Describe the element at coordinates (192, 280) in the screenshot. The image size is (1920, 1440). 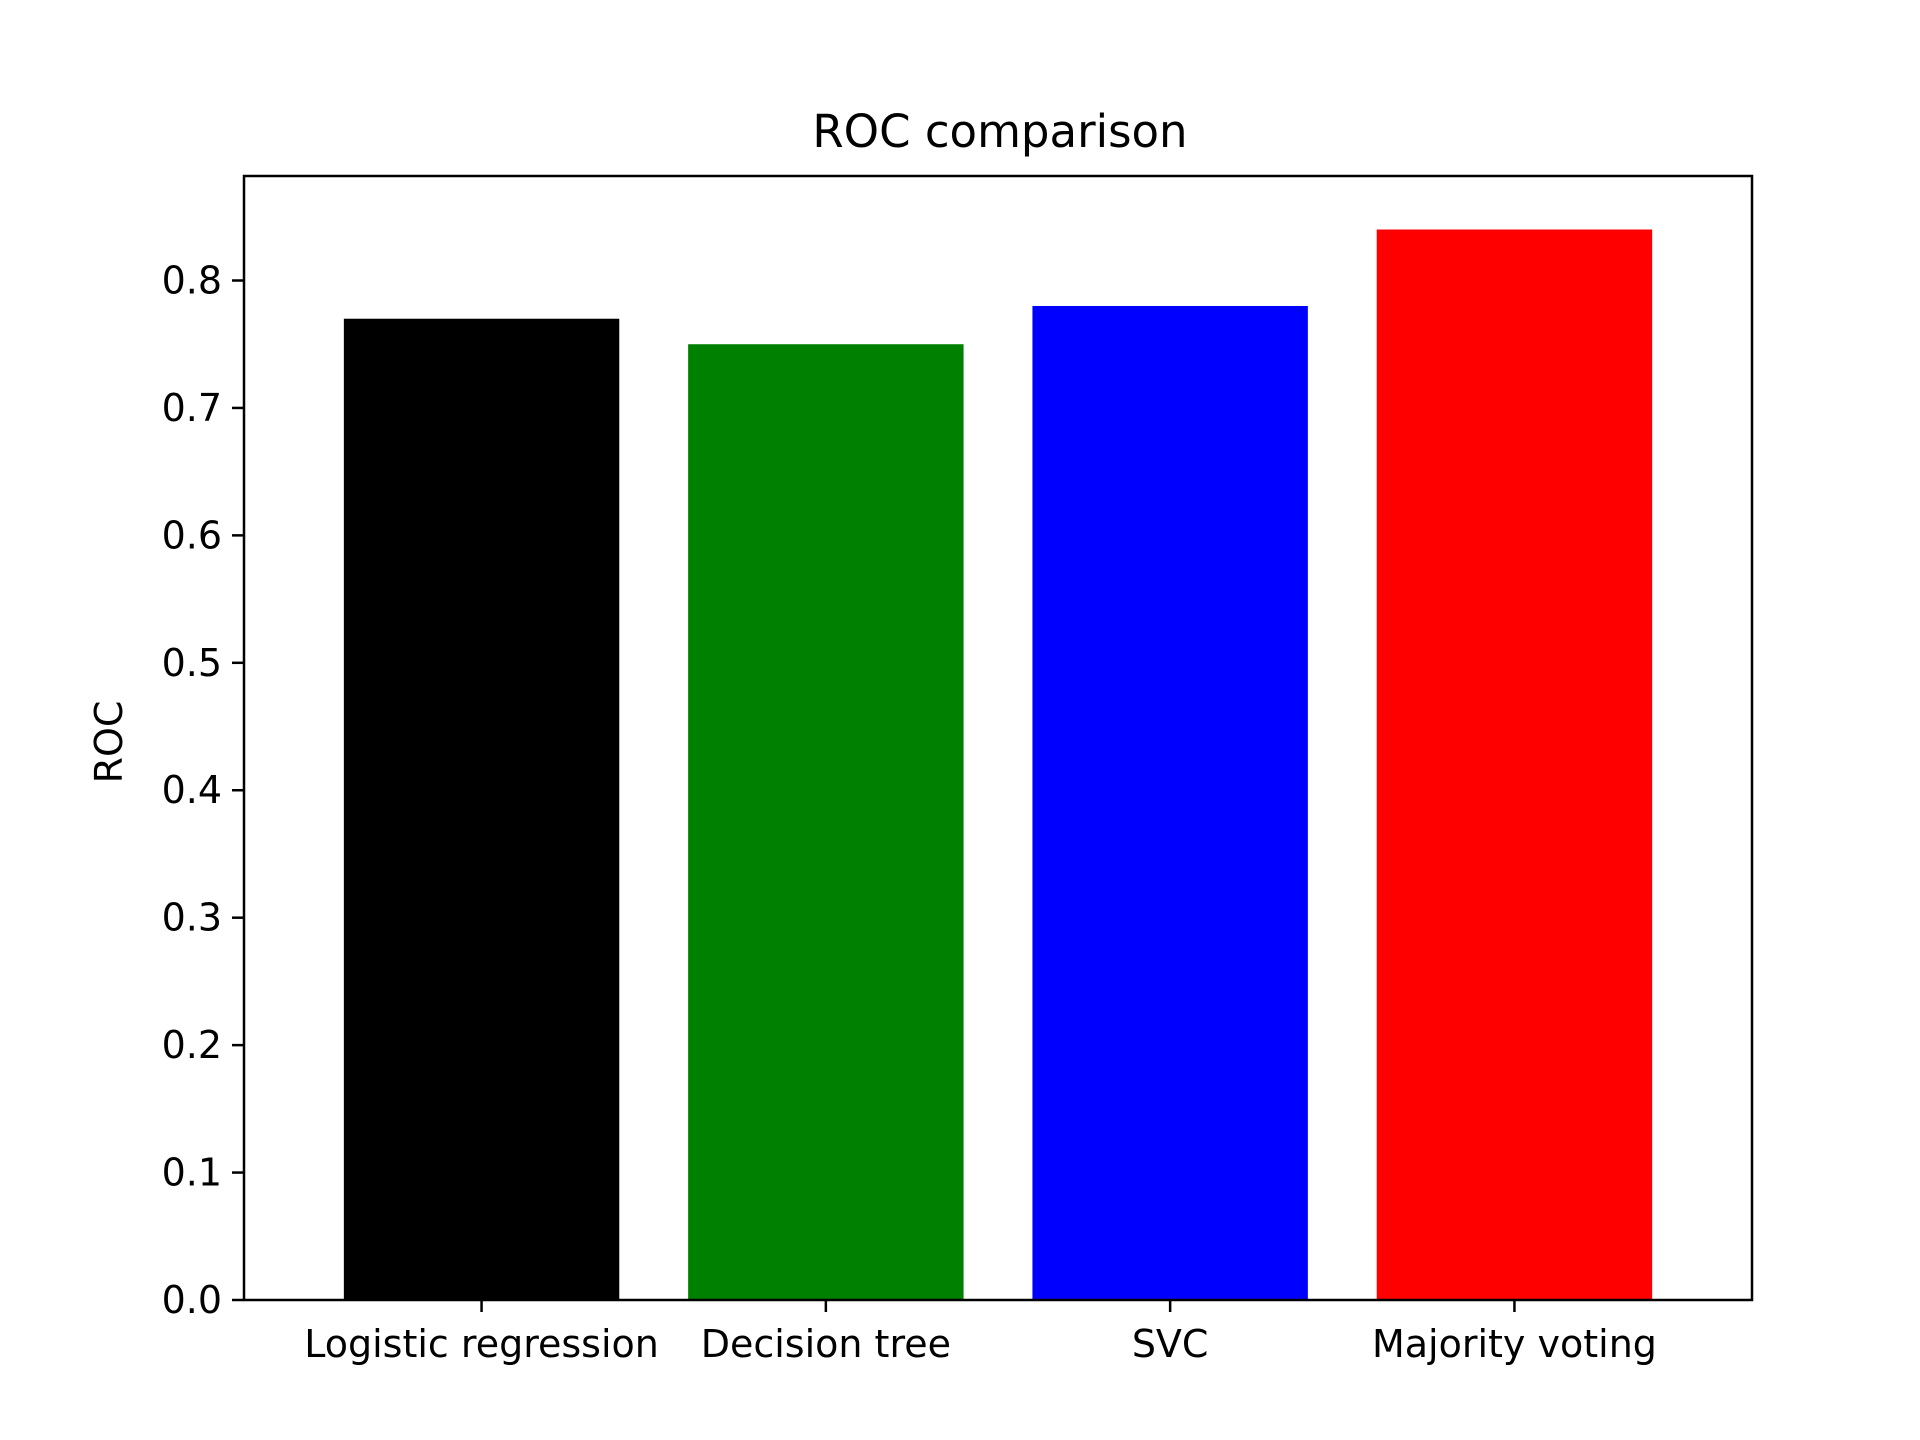
I see `y-tick-label: 0.8` at that location.